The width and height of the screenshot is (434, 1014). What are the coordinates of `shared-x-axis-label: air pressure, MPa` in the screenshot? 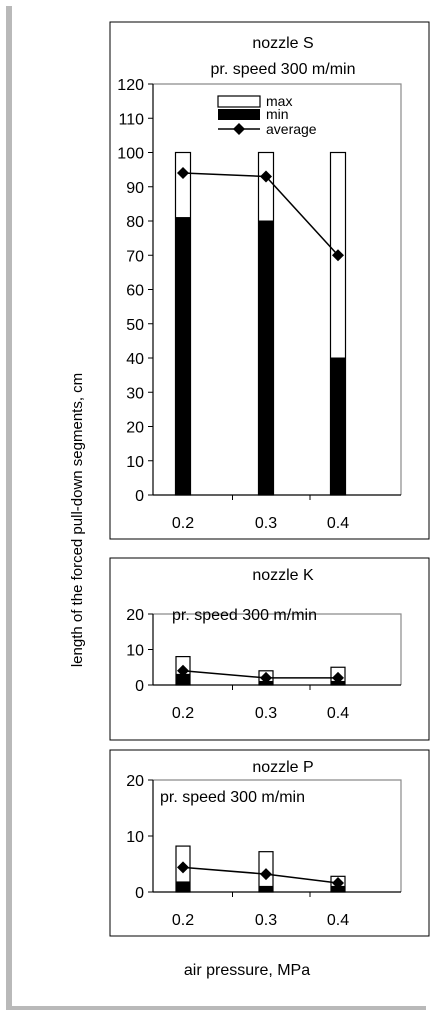 It's located at (247, 970).